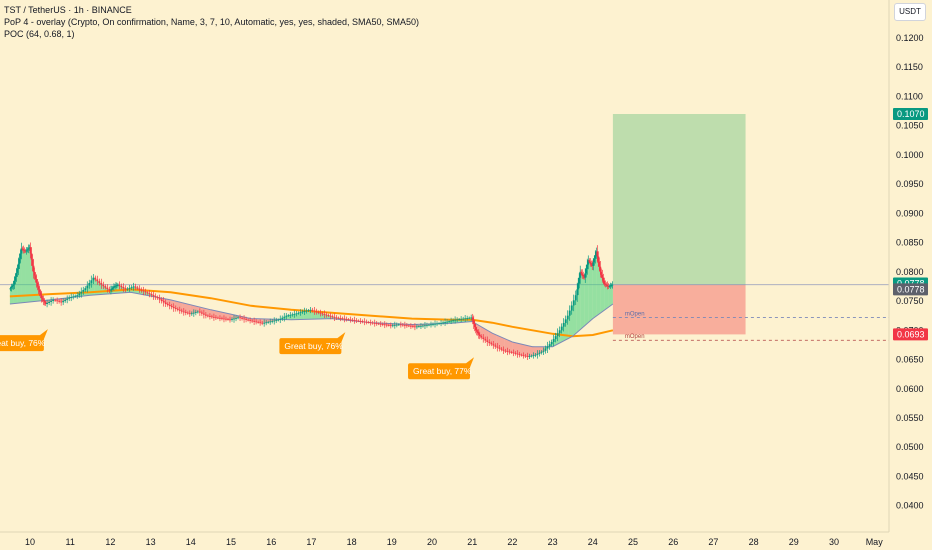 This screenshot has height=550, width=932. I want to click on price-tag, so click(910, 334).